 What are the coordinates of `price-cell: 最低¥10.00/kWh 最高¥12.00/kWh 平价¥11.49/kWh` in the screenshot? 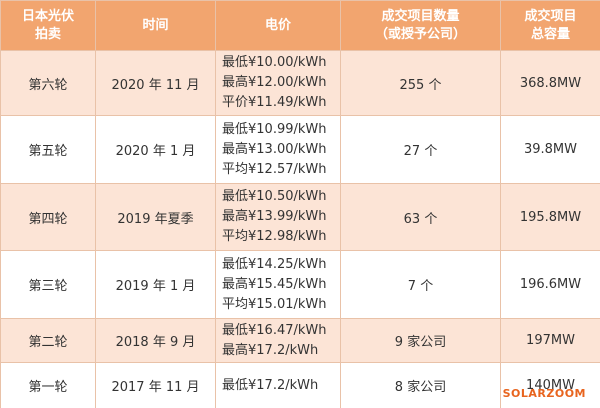 It's located at (278, 83).